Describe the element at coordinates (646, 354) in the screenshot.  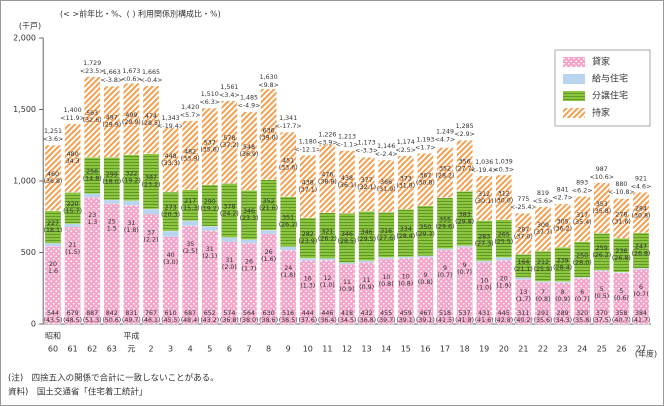
I see `x-unit: (年度)` at that location.